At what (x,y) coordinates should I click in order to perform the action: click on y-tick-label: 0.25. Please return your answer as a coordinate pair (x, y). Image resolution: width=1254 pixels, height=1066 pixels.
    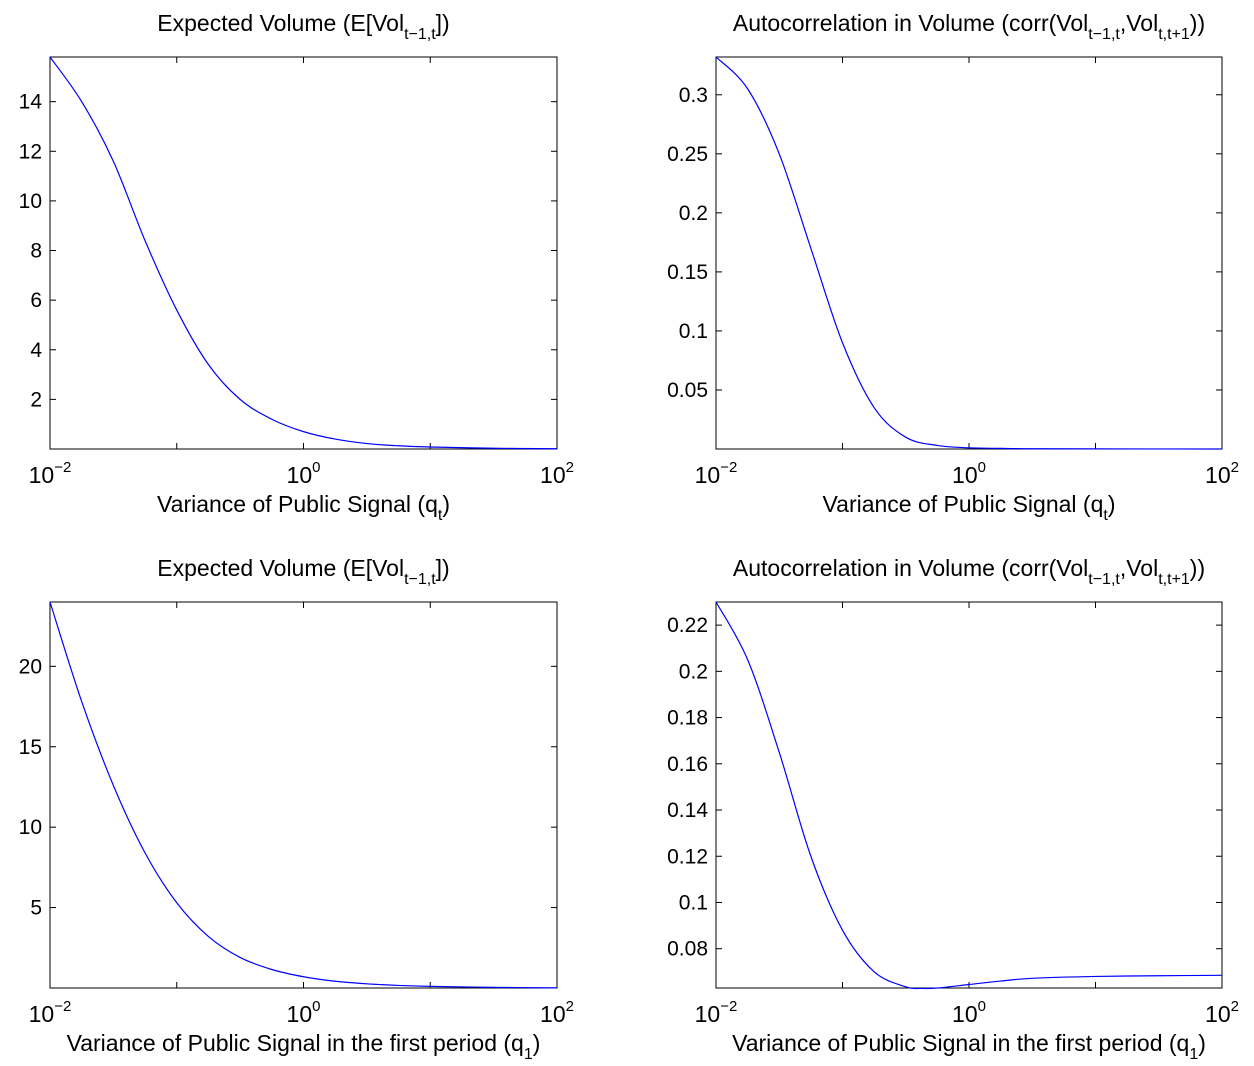
    Looking at the image, I should click on (687, 154).